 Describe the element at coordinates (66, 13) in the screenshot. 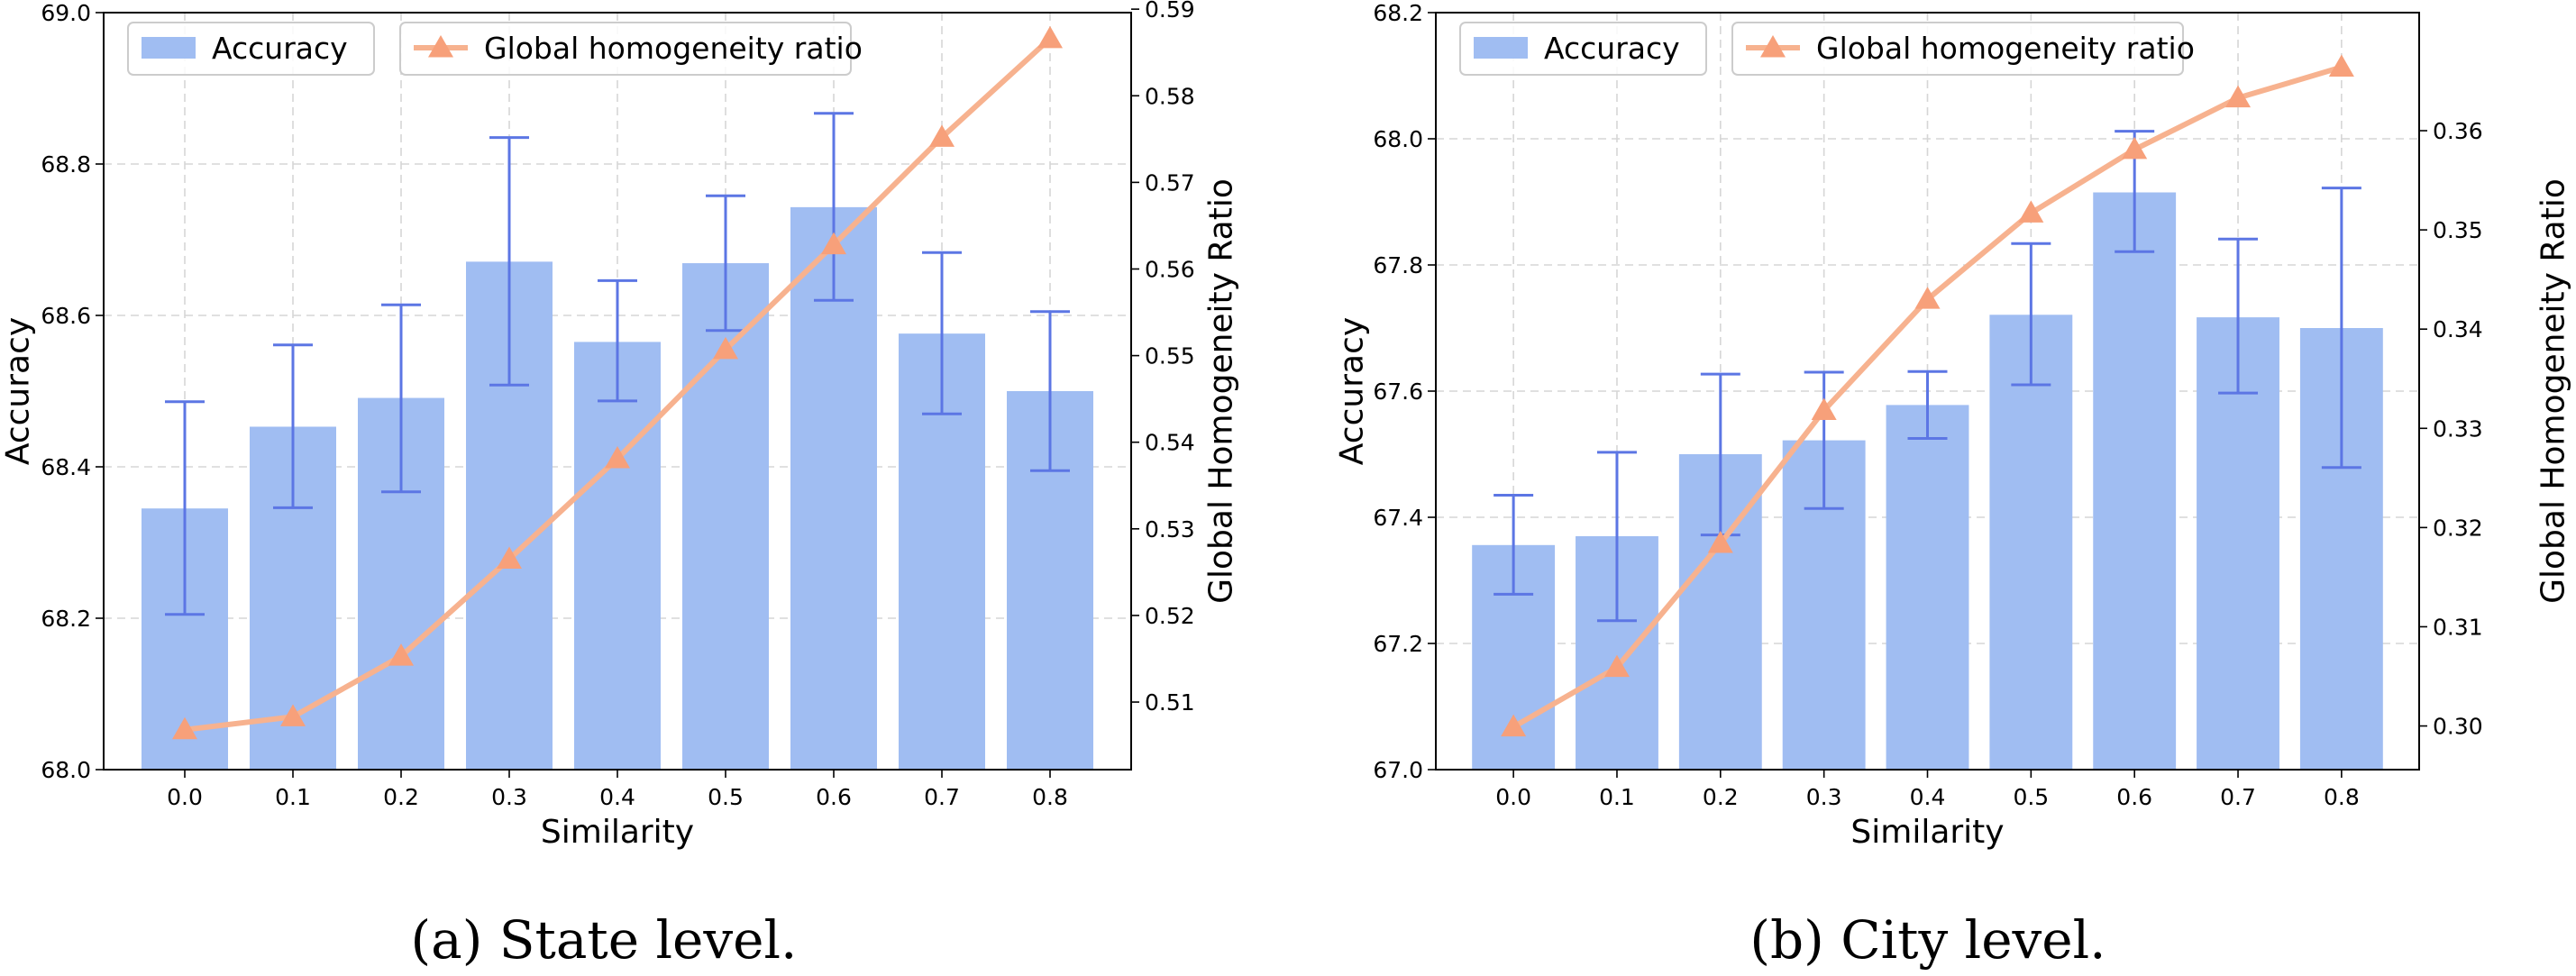

I see `y-tick-label: 69.0` at that location.